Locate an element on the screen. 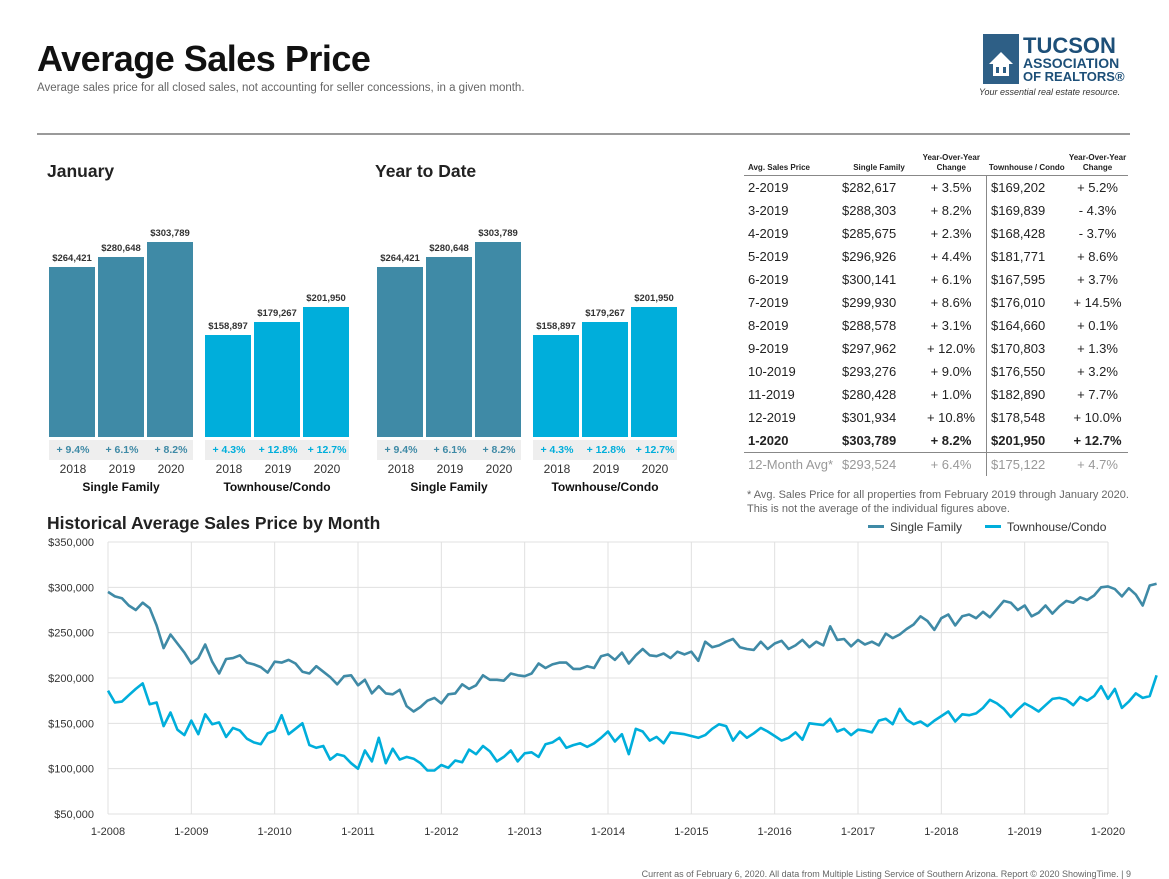 This screenshot has height=879, width=1169. table-cell: $169,202 is located at coordinates (1026, 187).